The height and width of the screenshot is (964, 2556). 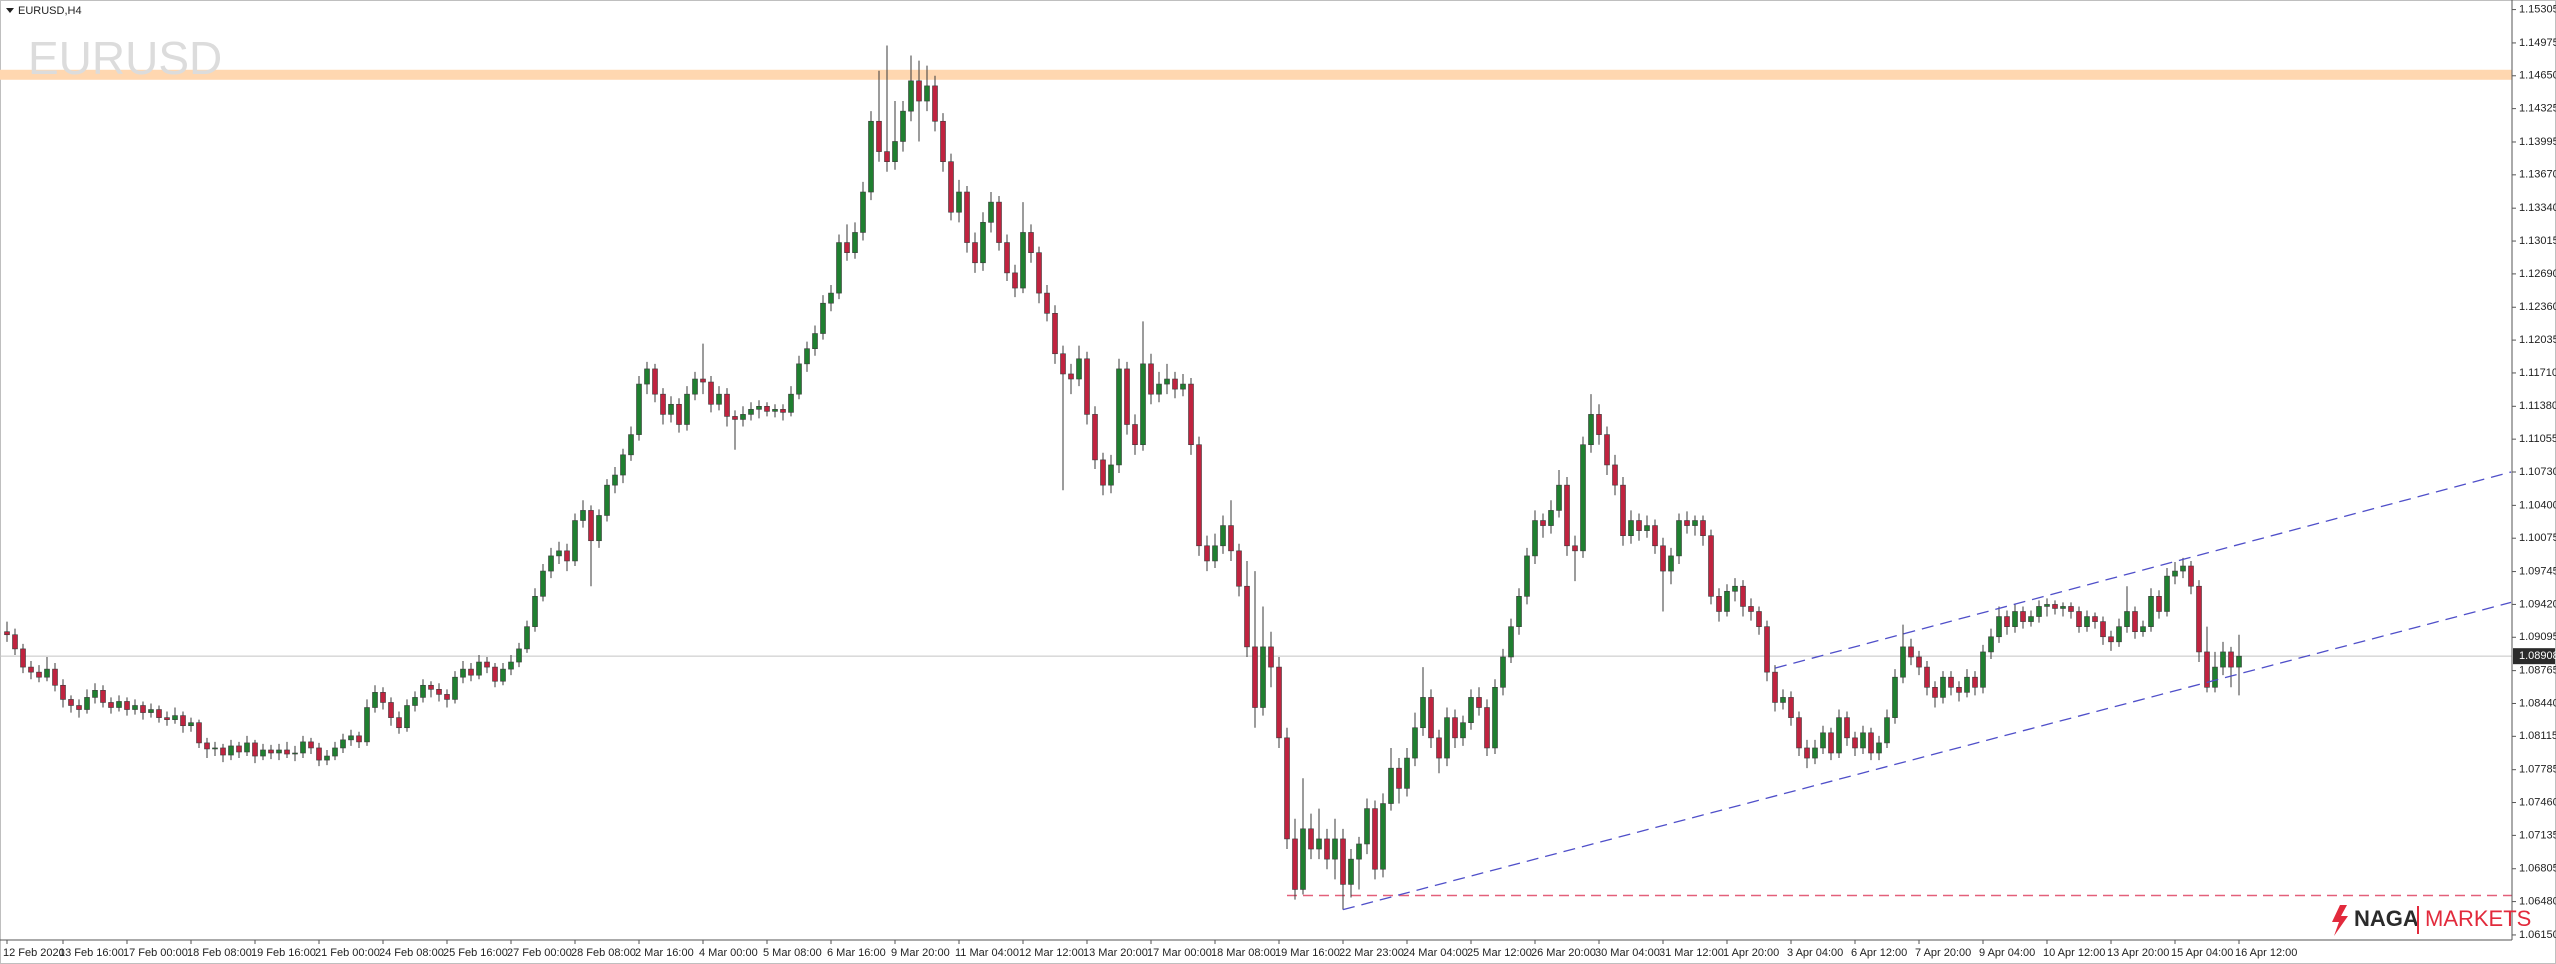 I want to click on x-tick-label: 13 Feb 16:00, so click(x=91, y=953).